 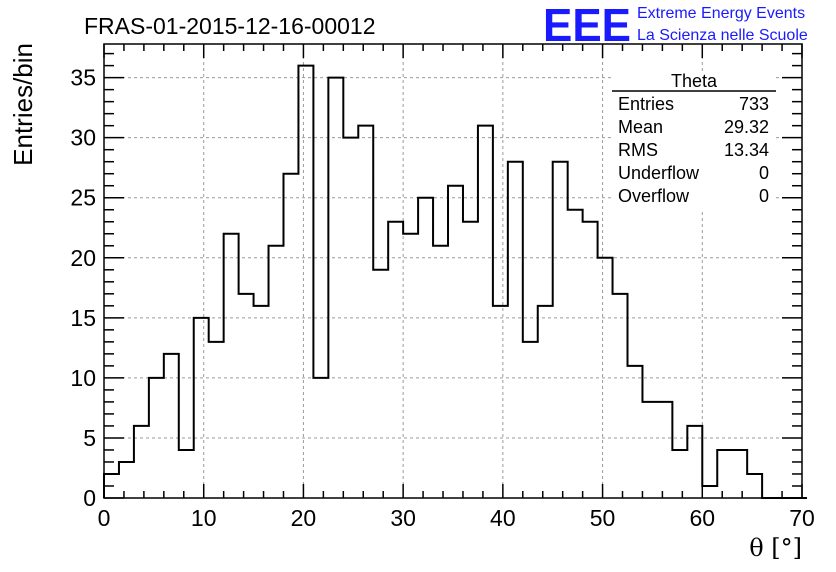 I want to click on x-tick-label: 0, so click(x=104, y=518).